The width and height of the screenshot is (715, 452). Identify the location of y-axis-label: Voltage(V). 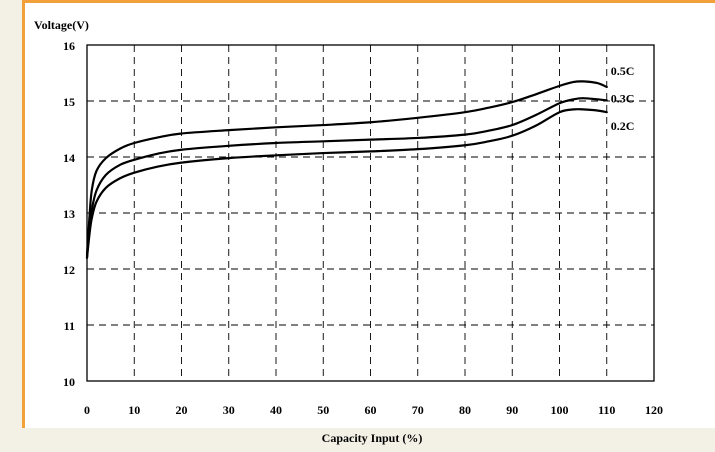
(61, 25).